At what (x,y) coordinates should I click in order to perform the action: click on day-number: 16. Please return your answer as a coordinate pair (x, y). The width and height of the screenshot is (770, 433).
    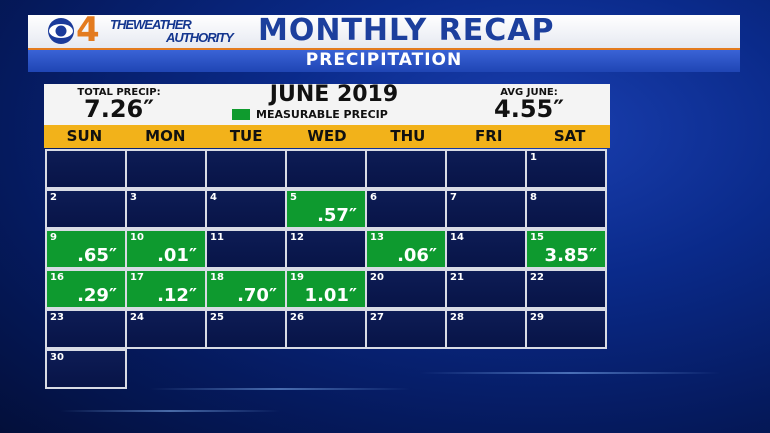
    Looking at the image, I should click on (57, 277).